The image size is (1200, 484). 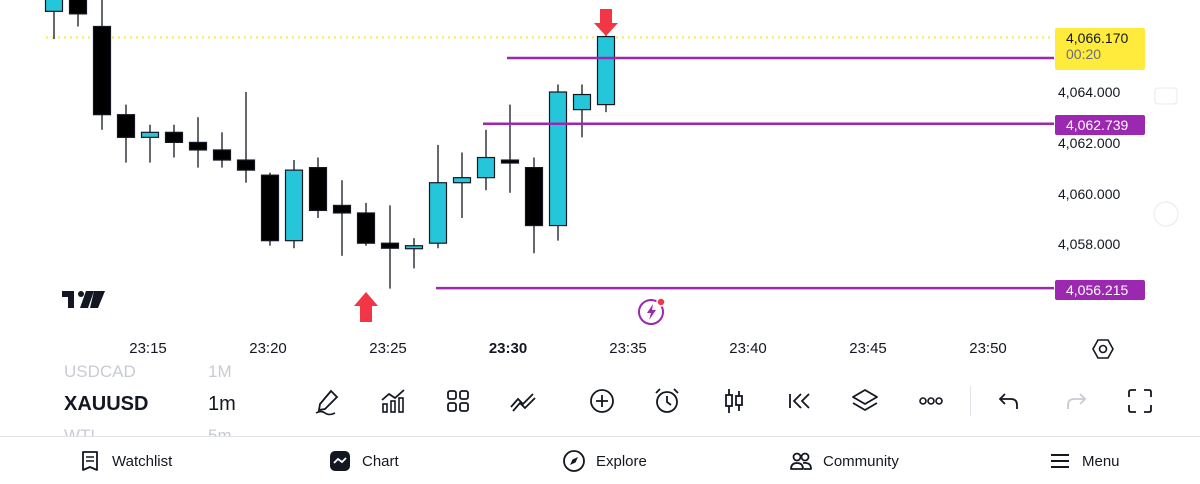 I want to click on nav-watchlist: Watchlist, so click(x=125, y=460).